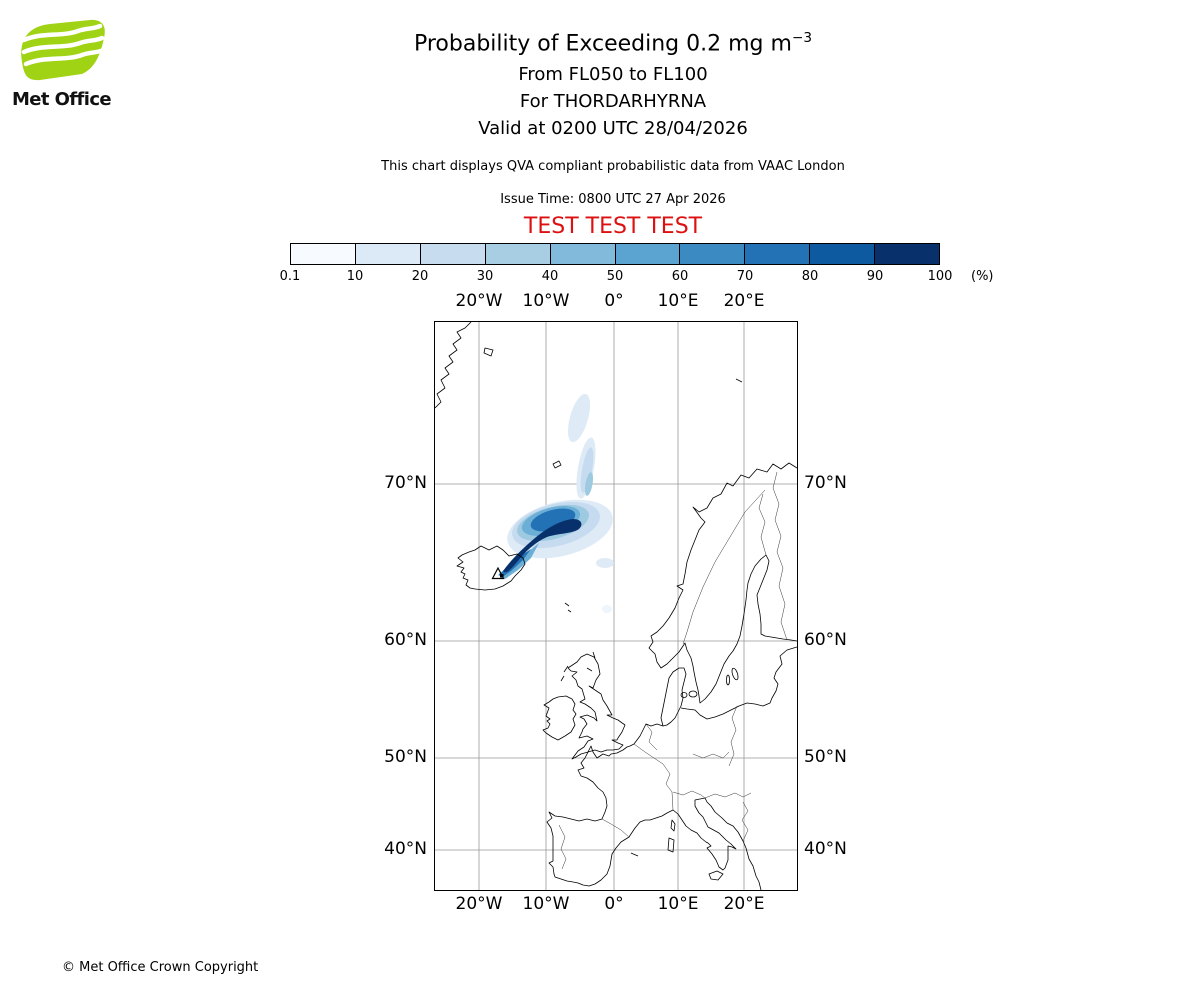 This screenshot has width=1200, height=1000. I want to click on met-office-logo-text: Met Office, so click(62, 99).